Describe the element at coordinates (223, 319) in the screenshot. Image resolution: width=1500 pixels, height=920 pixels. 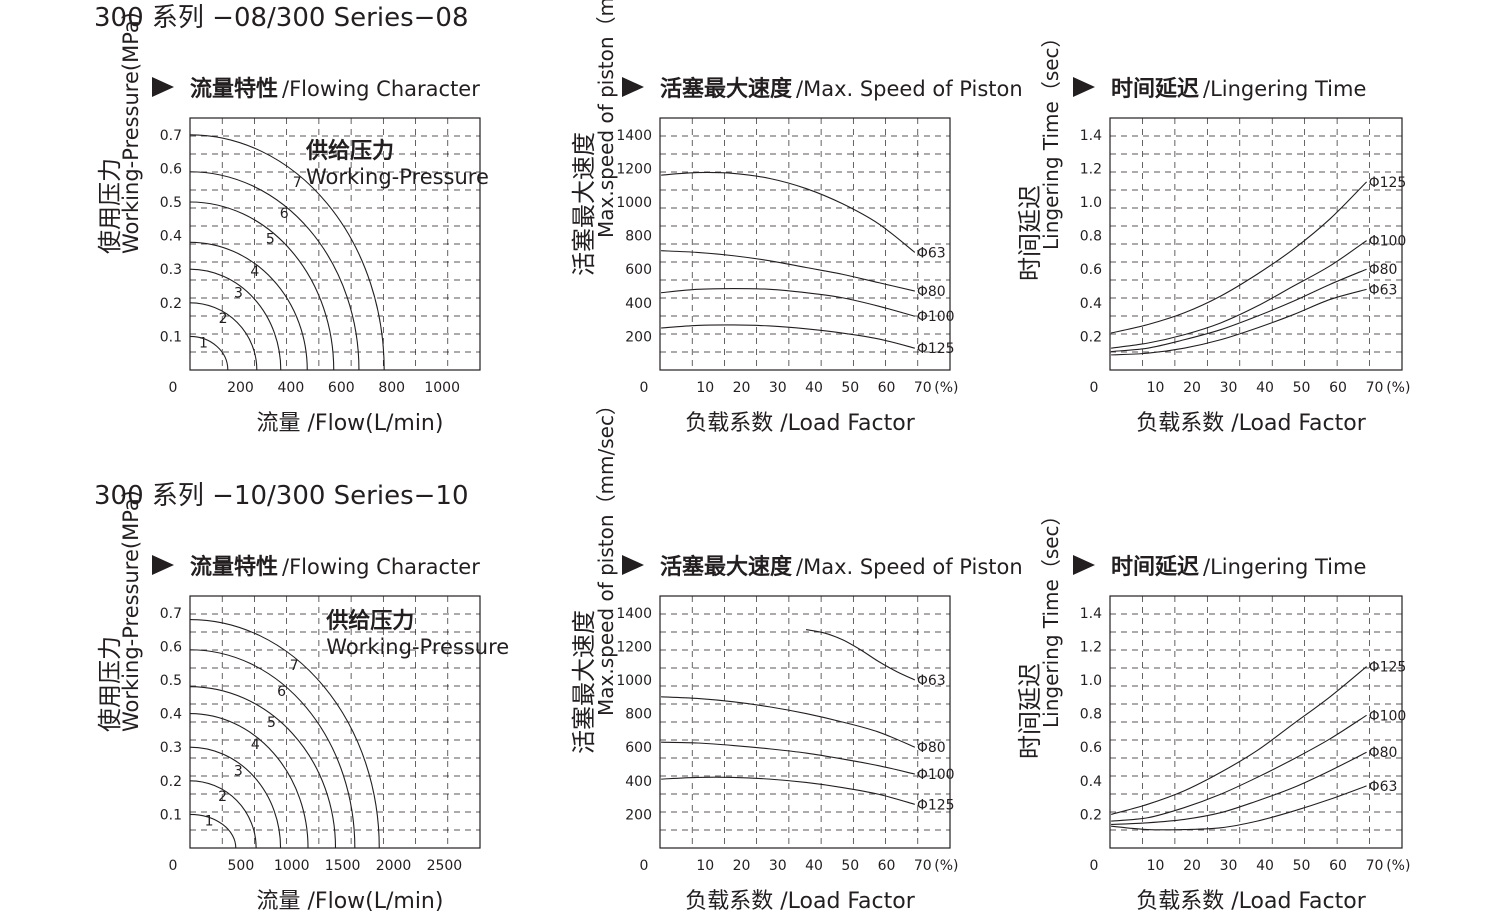
I see `curve-label: 2` at that location.